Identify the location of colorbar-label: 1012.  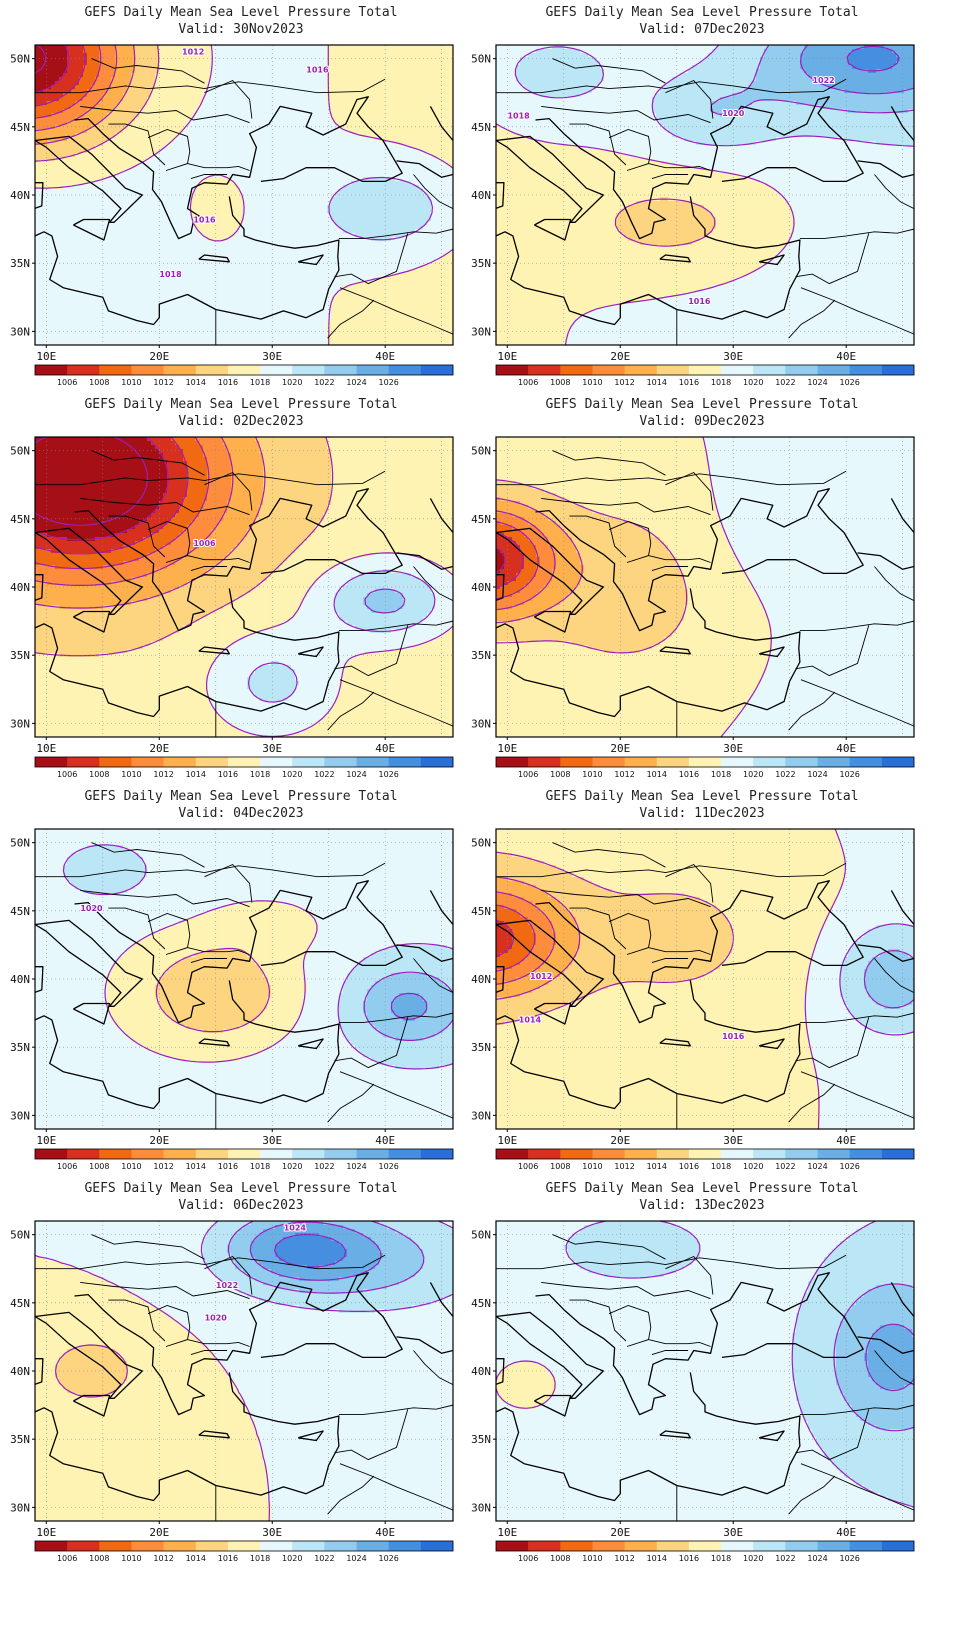
(163, 1166).